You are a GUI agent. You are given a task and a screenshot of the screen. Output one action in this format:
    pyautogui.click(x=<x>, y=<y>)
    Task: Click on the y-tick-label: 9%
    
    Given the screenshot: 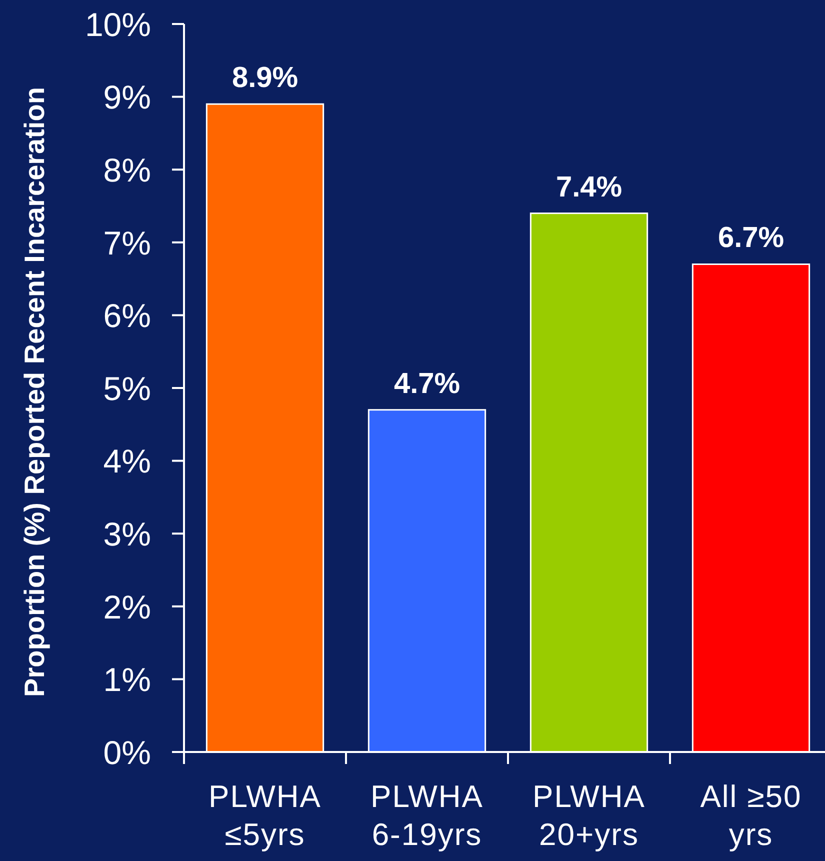 What is the action you would take?
    pyautogui.click(x=127, y=97)
    